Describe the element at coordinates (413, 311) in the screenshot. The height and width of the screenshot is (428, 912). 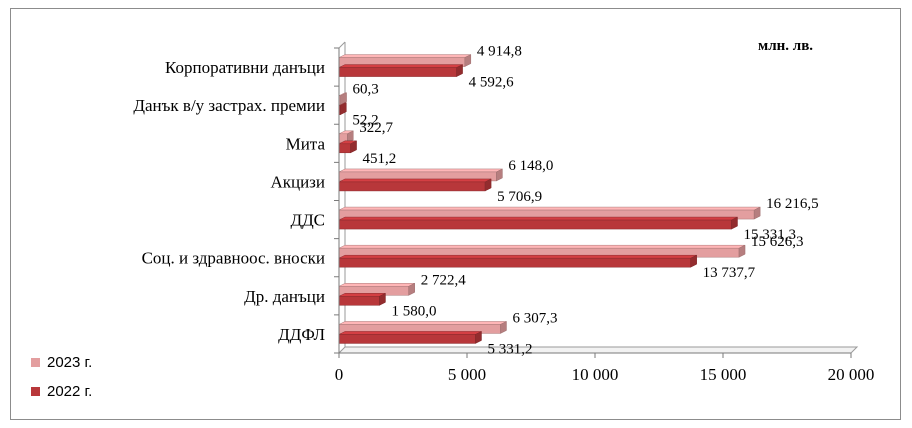
I see `data-label-2022-6: 1 580,0` at that location.